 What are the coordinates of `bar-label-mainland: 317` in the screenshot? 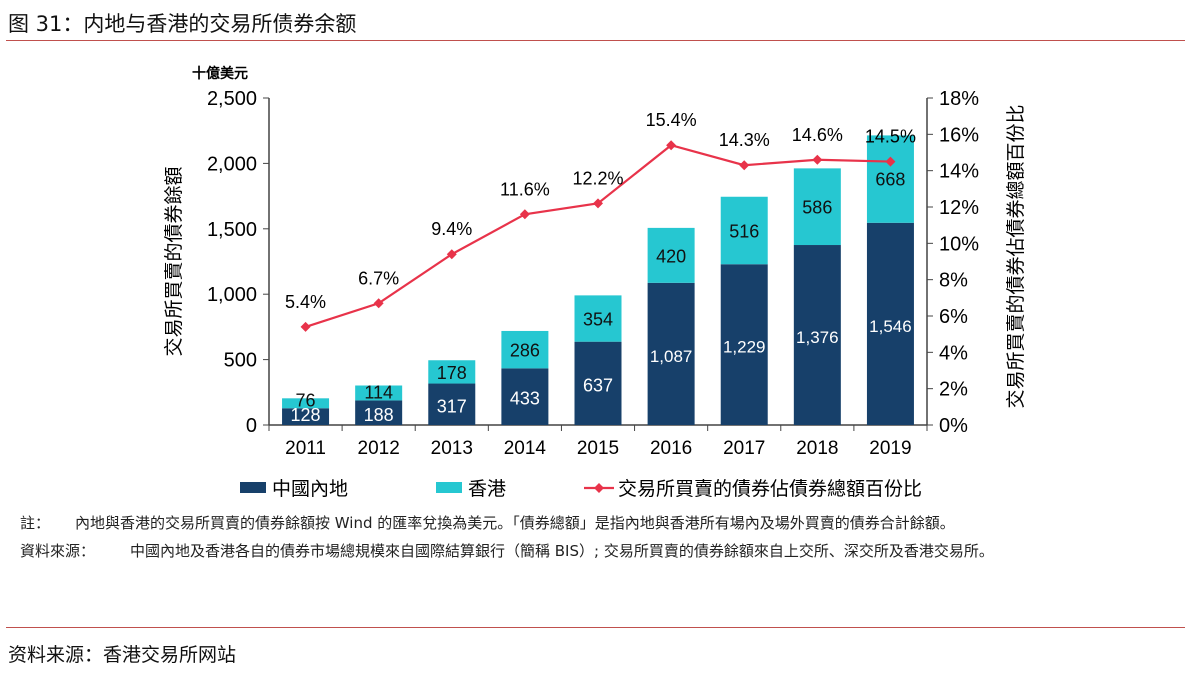 It's located at (452, 406).